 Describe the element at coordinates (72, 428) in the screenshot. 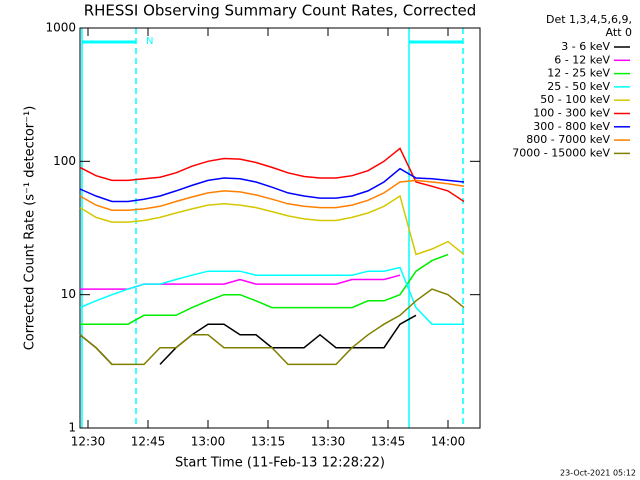

I see `y-tick-label: 1` at that location.